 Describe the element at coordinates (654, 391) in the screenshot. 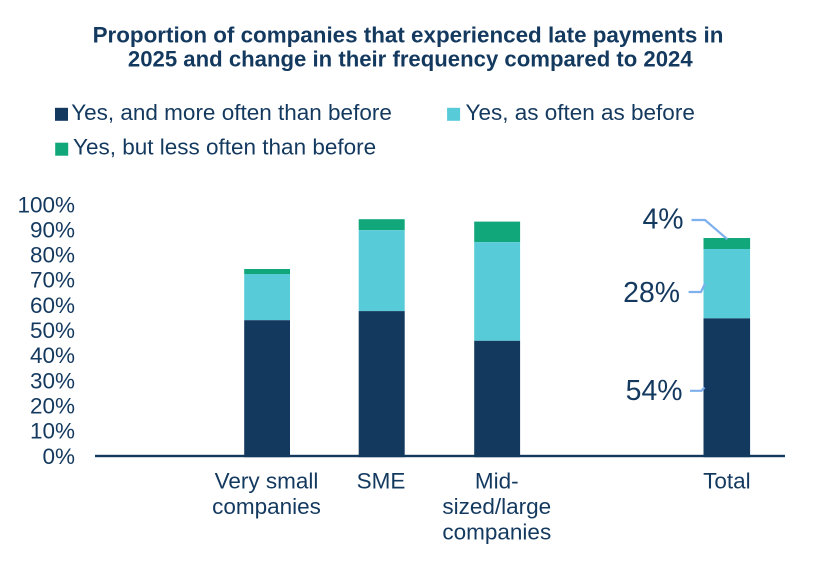

I see `svg-text: 54%` at that location.